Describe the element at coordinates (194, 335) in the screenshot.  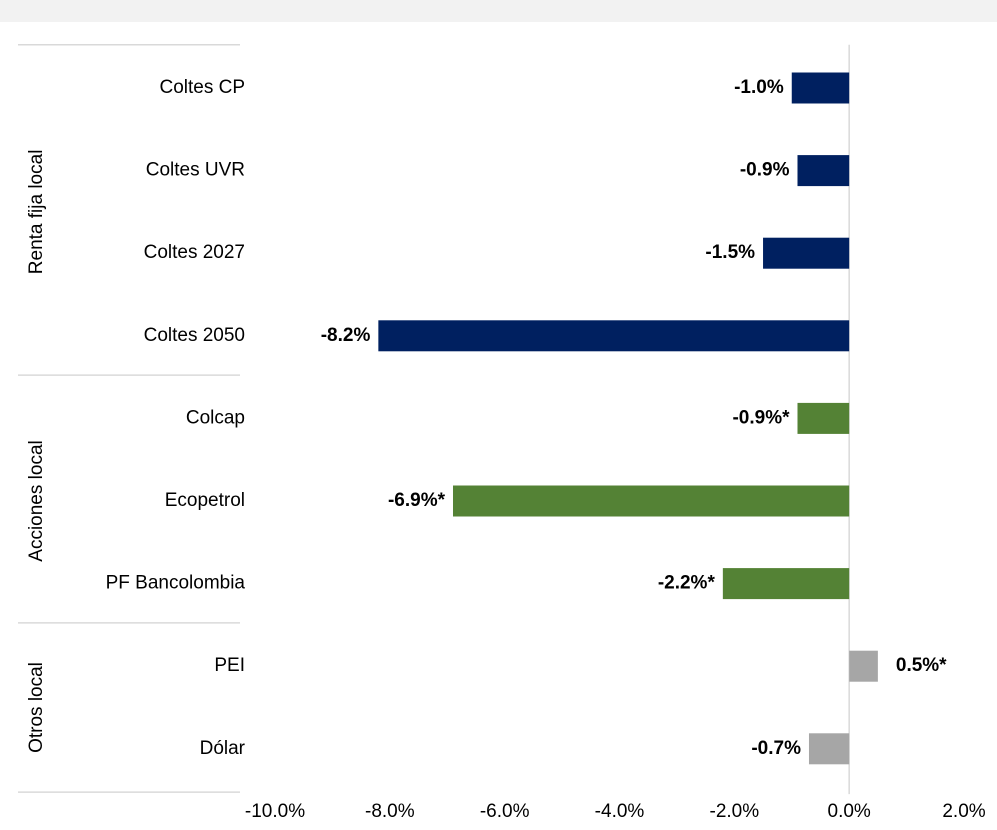
I see `category-label: Coltes 2050` at that location.